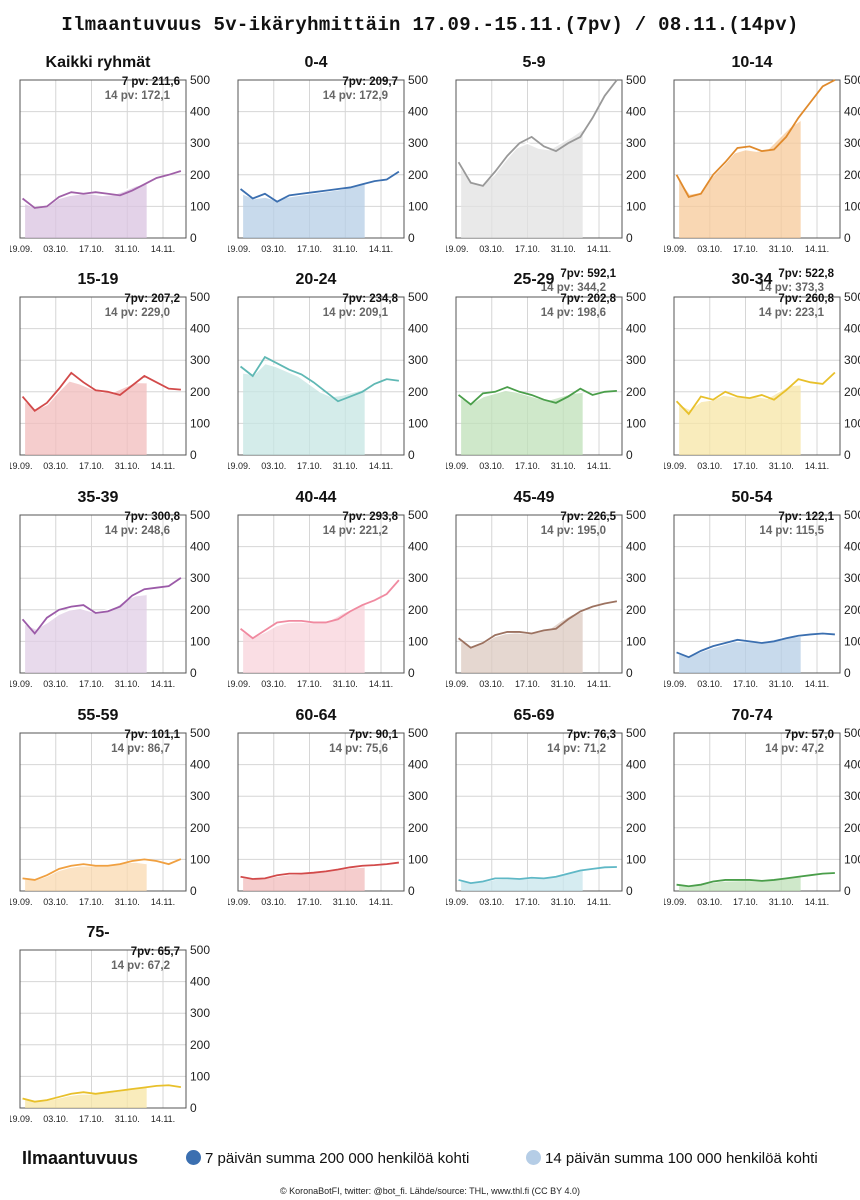 Image resolution: width=860 pixels, height=1200 pixels. I want to click on value-7pv-label: 7pv: 57,0, so click(809, 735).